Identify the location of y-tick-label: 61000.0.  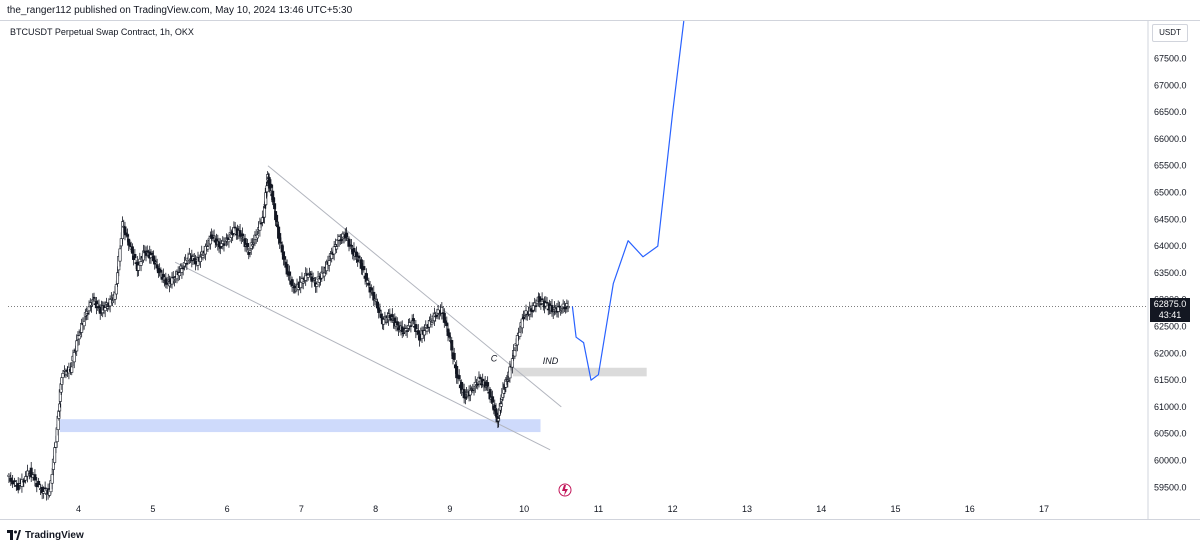
(1170, 407).